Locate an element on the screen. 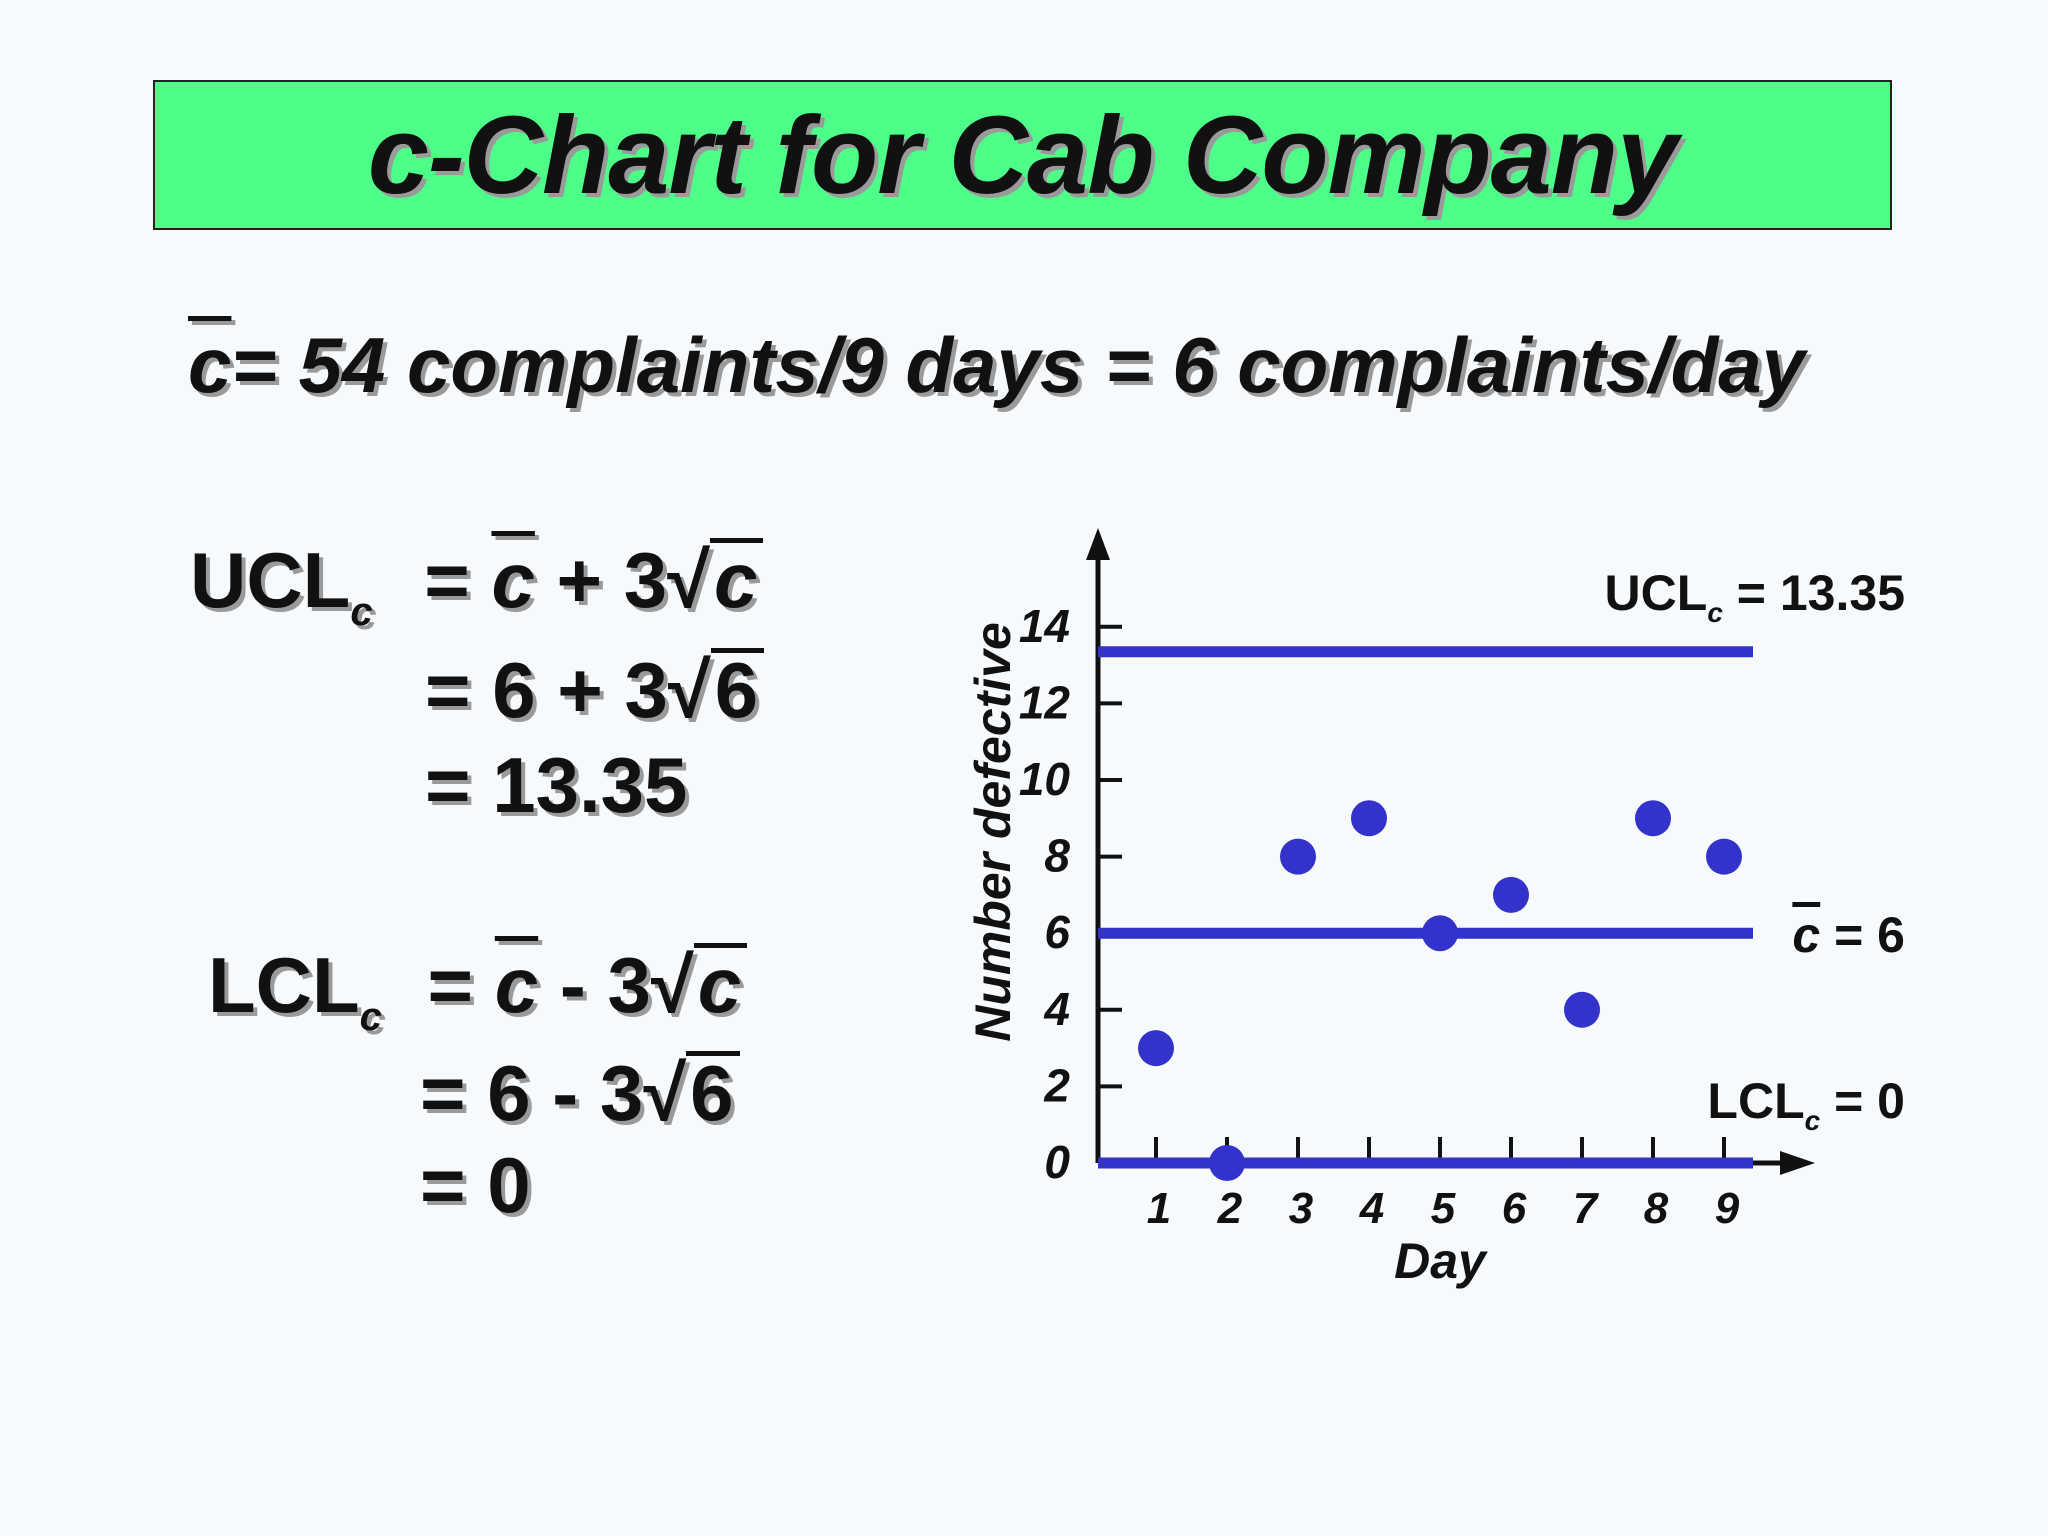 Image resolution: width=2048 pixels, height=1536 pixels. x-tick-label: 8 is located at coordinates (1656, 1208).